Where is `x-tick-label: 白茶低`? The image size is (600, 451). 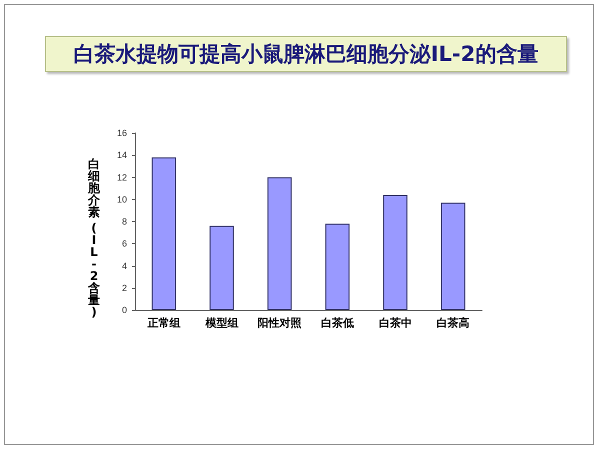 x-tick-label: 白茶低 is located at coordinates (337, 323).